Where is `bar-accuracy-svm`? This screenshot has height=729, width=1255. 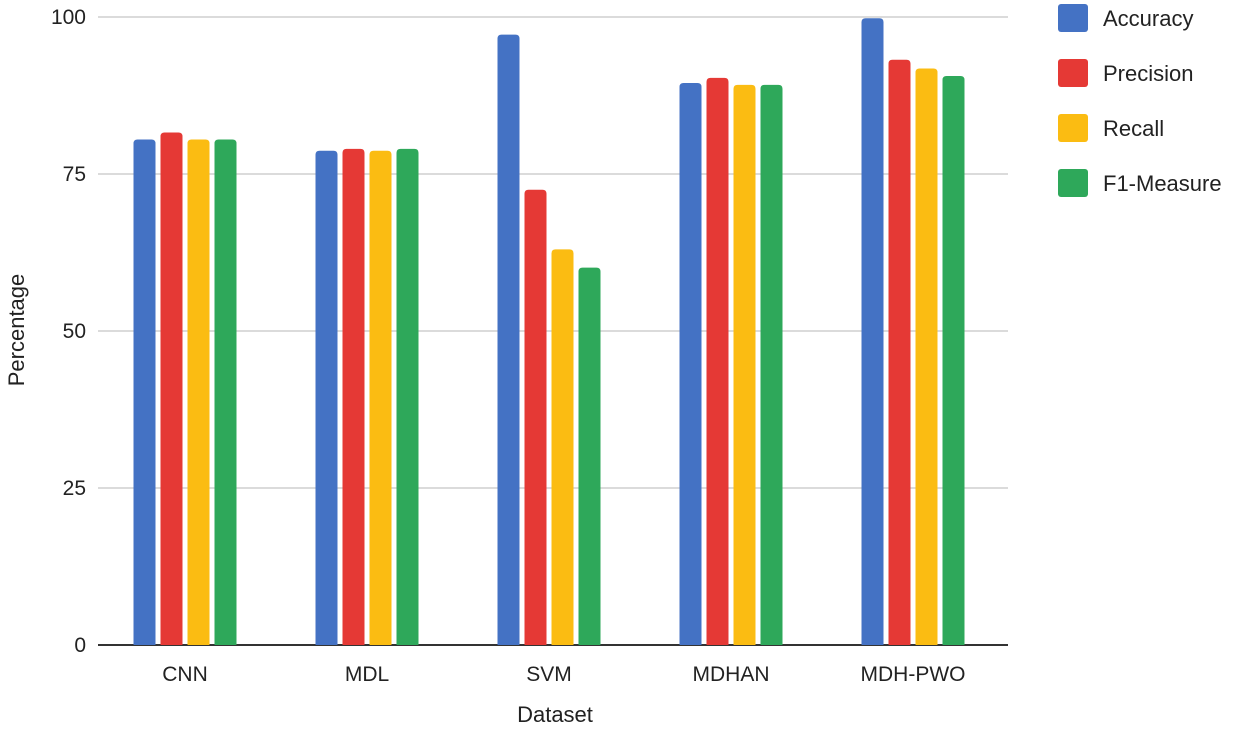
bar-accuracy-svm is located at coordinates (508, 340).